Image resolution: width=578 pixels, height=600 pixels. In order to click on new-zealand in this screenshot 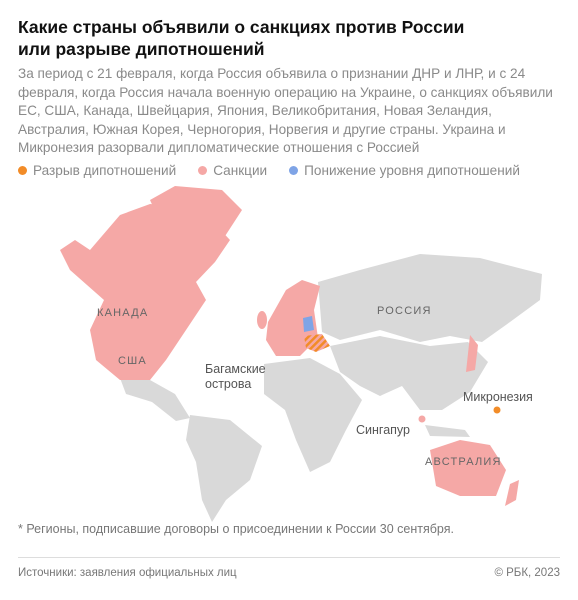, I will do `click(512, 493)`.